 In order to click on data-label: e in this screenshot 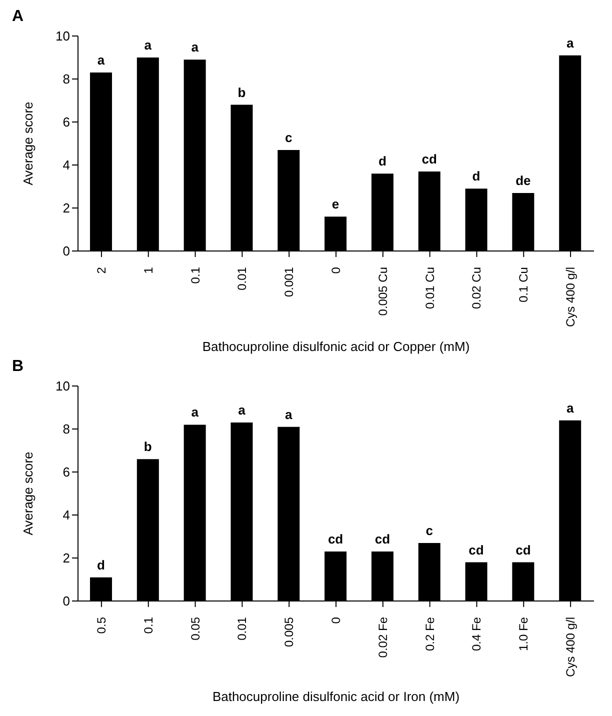, I will do `click(336, 204)`.